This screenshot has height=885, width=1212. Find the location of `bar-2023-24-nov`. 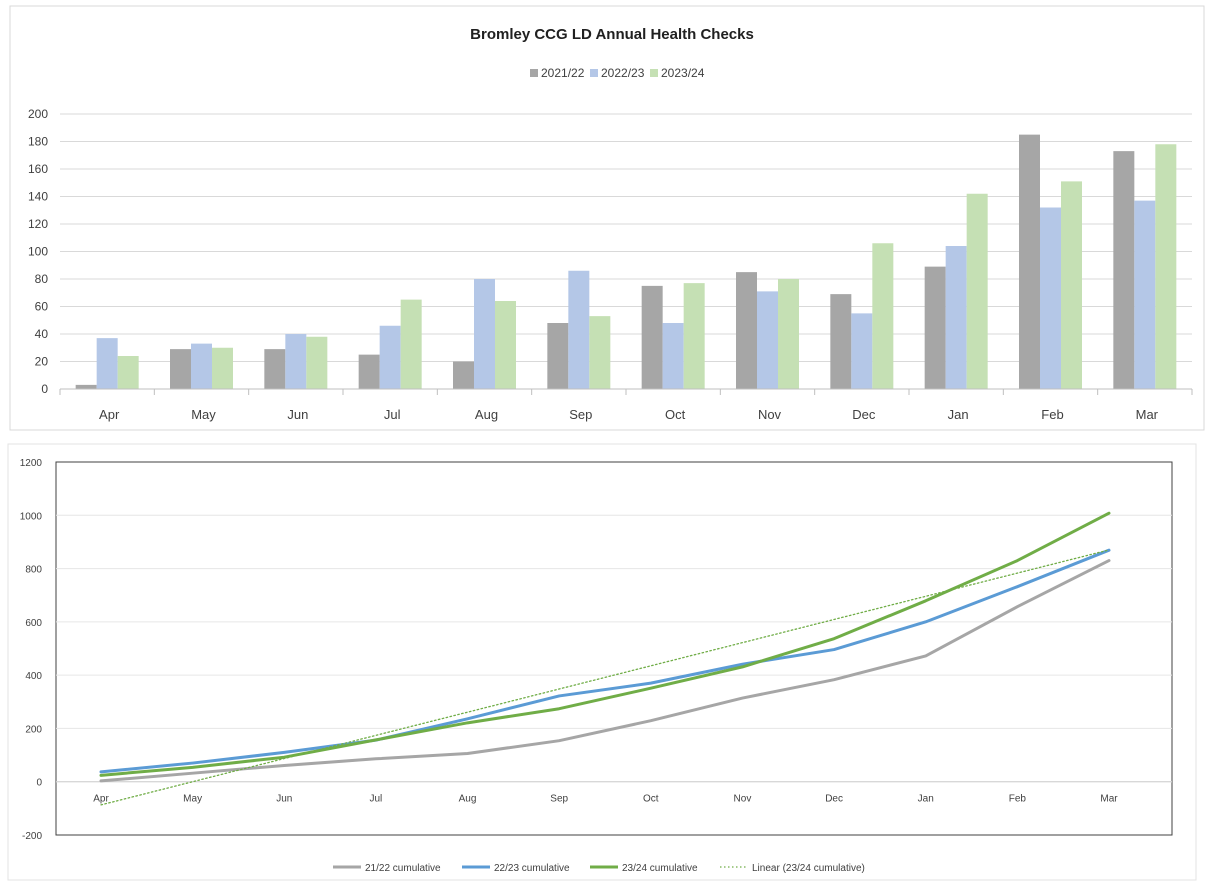

bar-2023-24-nov is located at coordinates (788, 334).